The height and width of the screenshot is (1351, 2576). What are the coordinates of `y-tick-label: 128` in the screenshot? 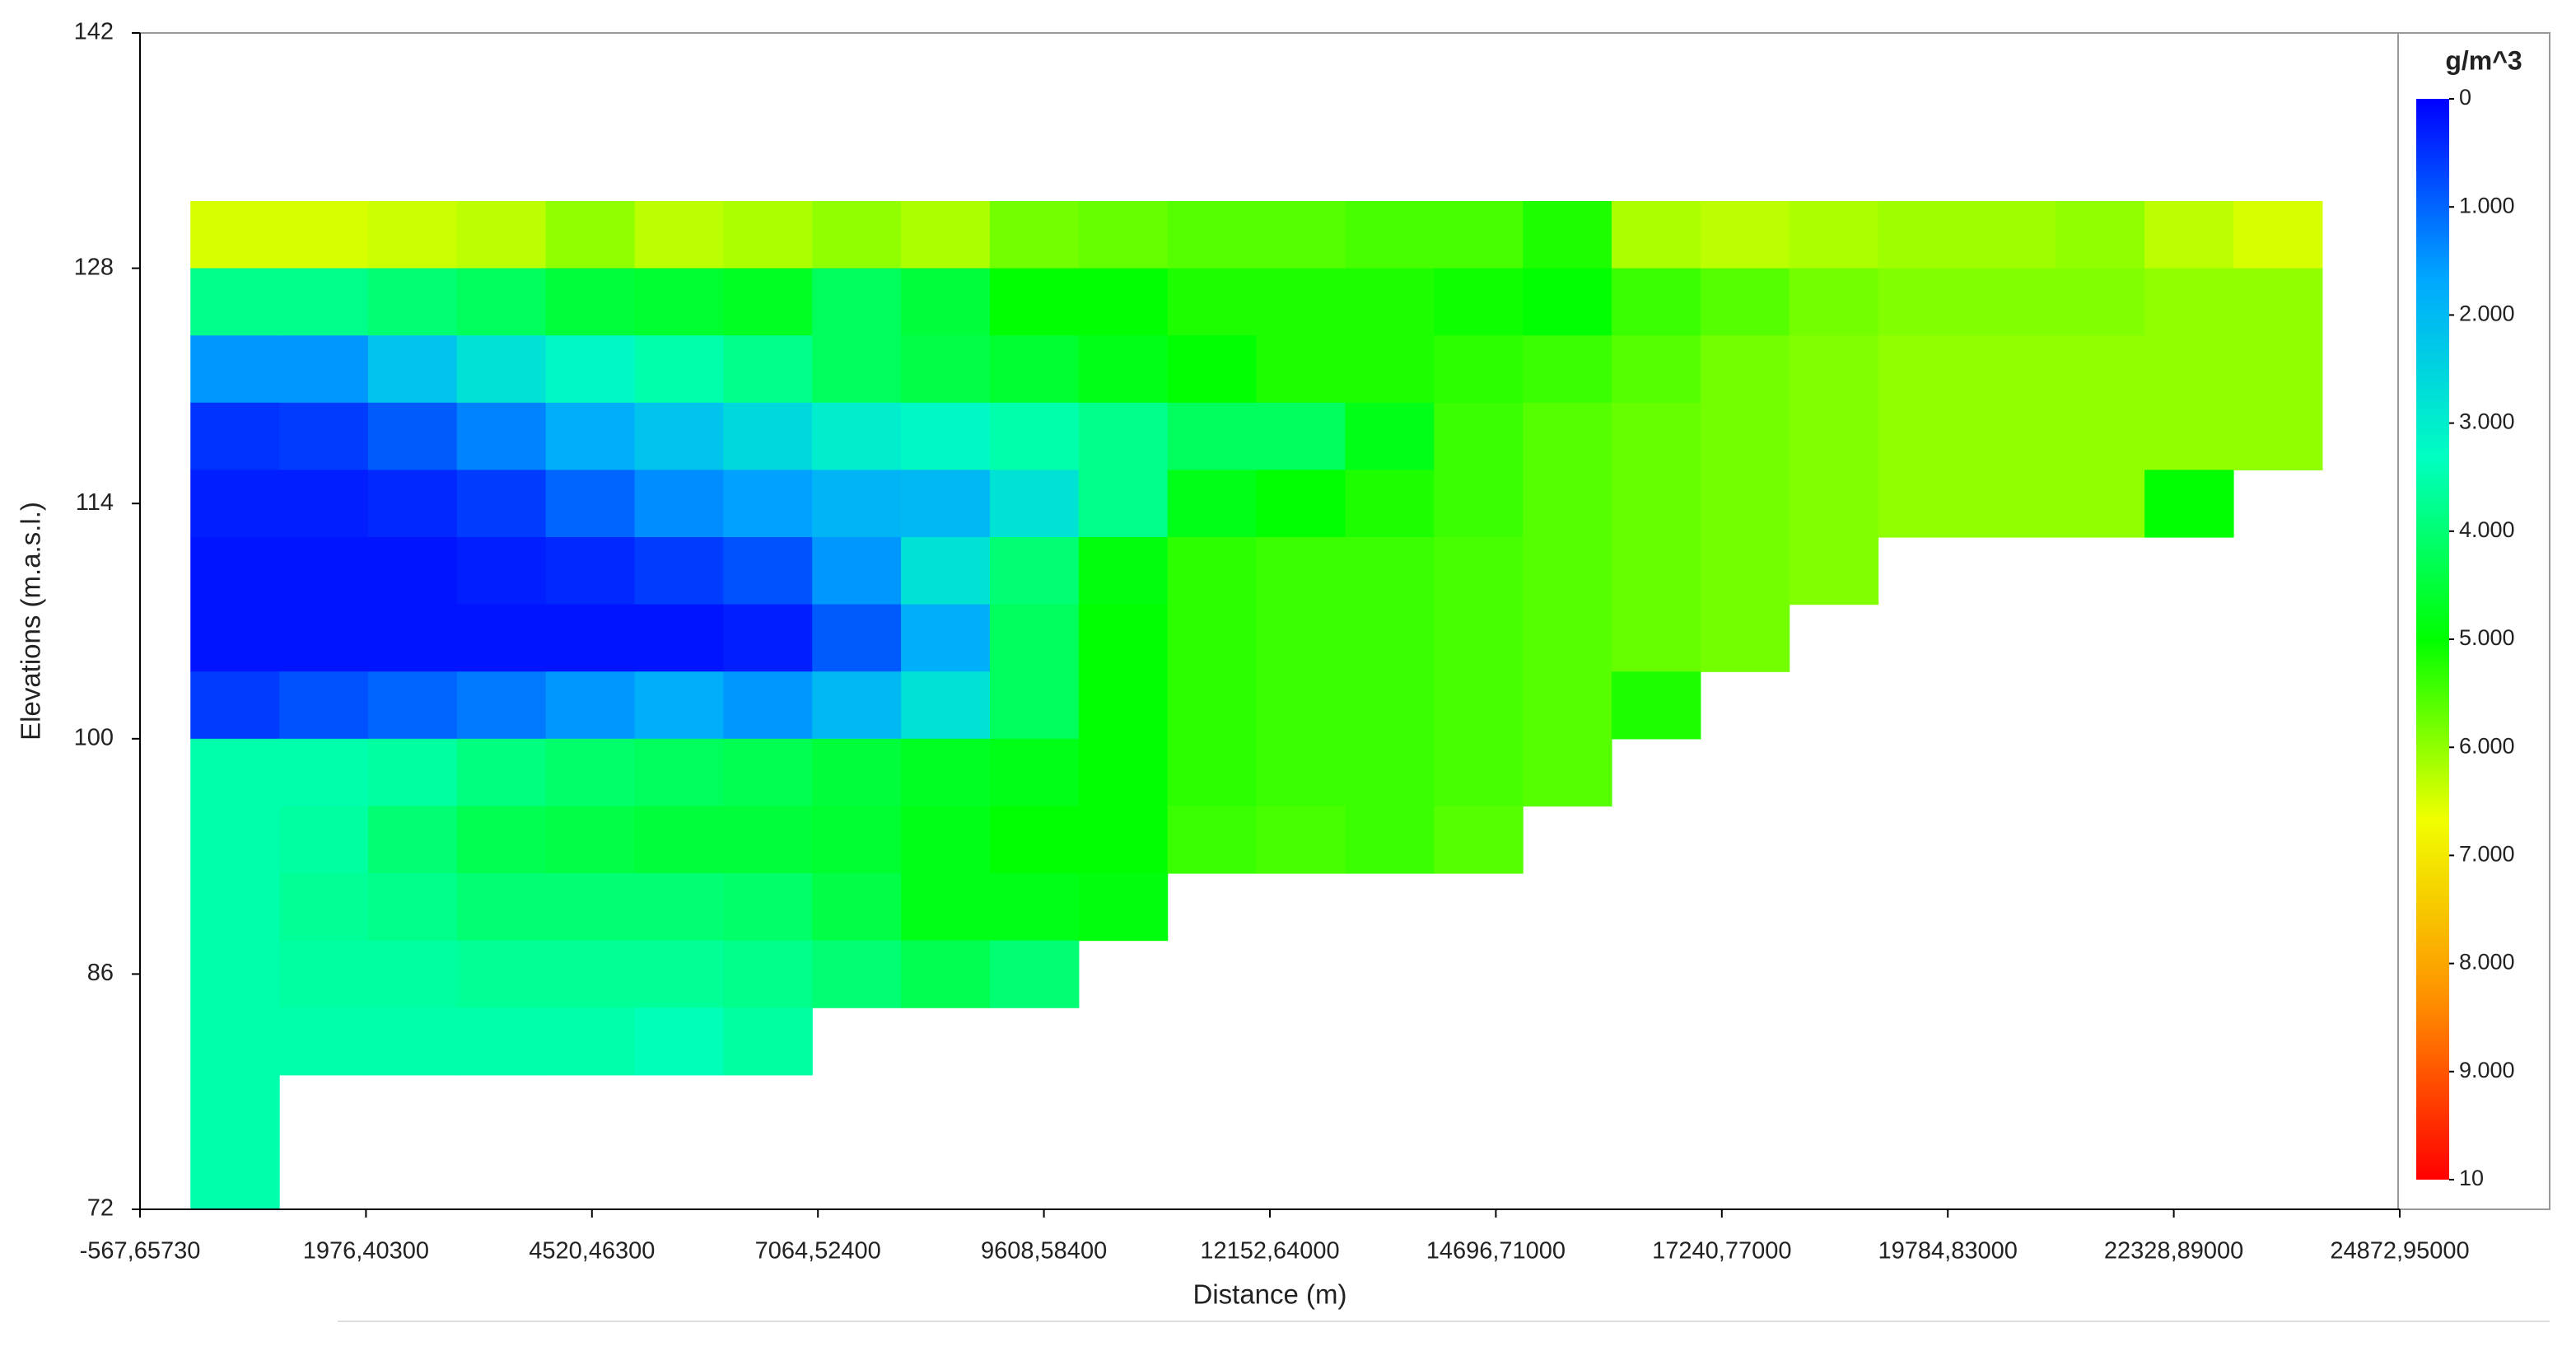 It's located at (94, 267).